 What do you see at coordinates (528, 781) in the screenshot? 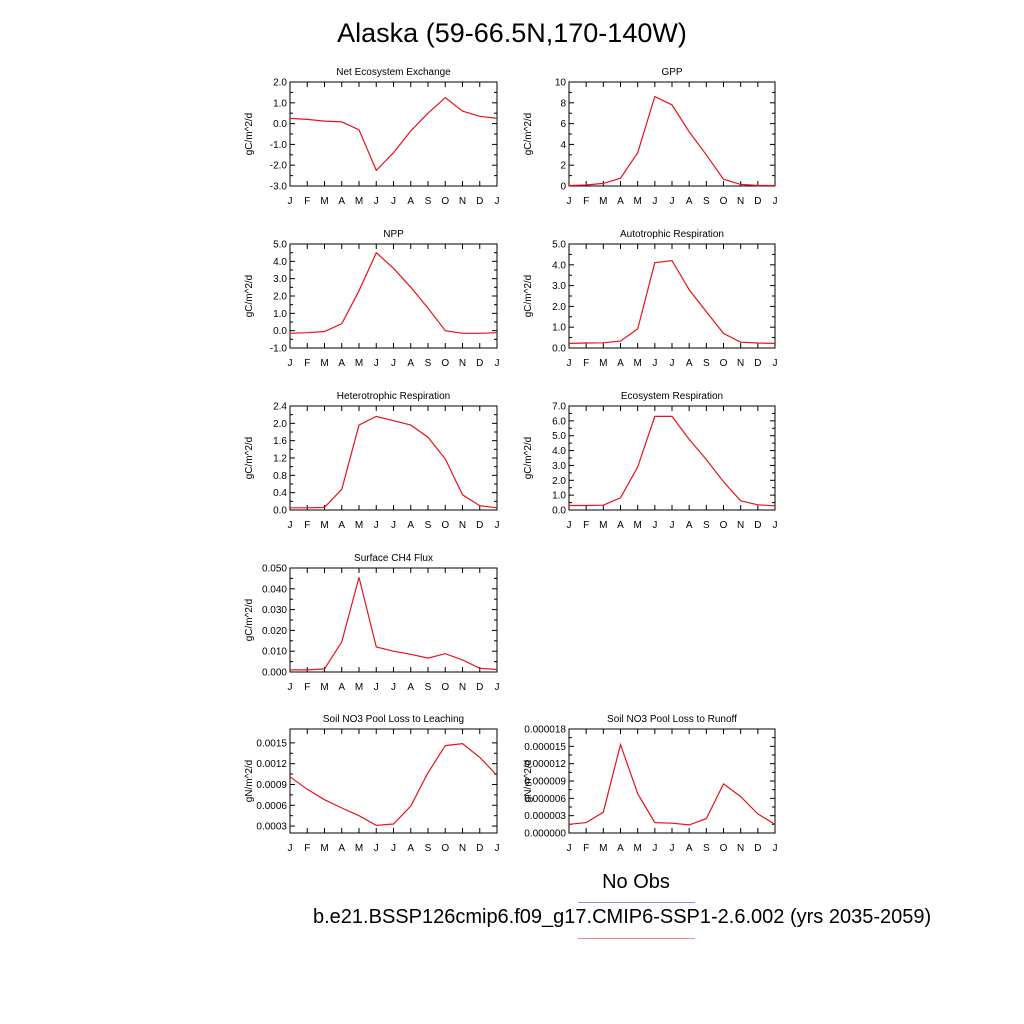
I see `y-axis-label: gN/m^2/d` at bounding box center [528, 781].